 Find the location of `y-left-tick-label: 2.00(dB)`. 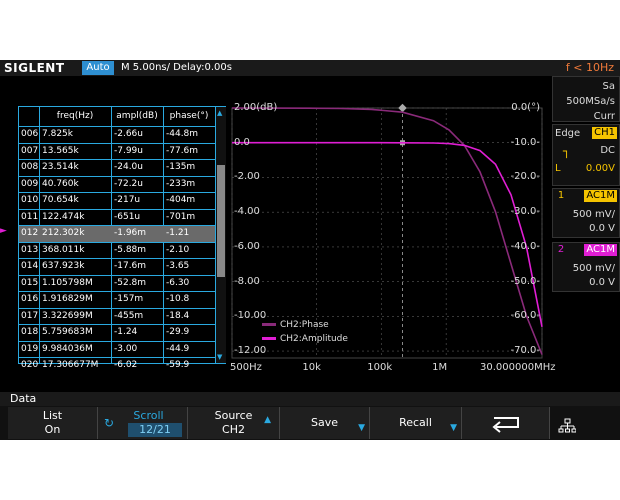

y-left-tick-label: 2.00(dB) is located at coordinates (256, 107).